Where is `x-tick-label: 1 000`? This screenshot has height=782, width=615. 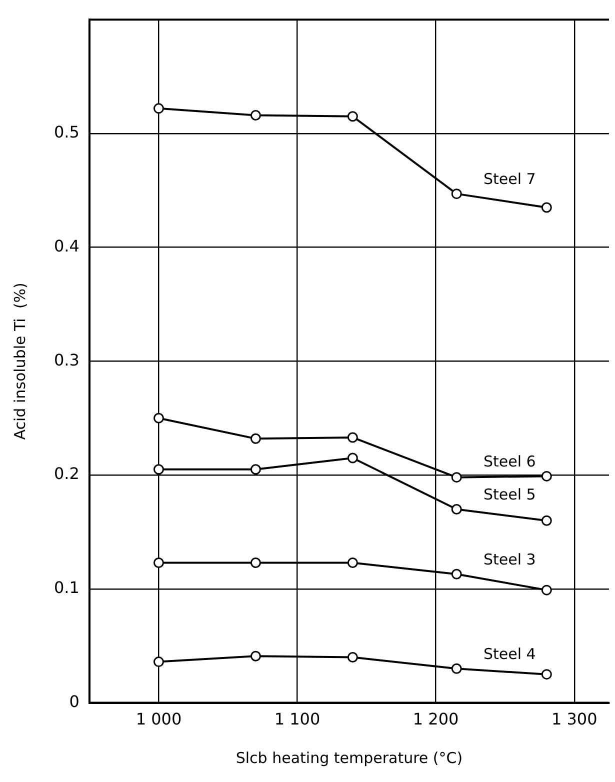
x-tick-label: 1 000 is located at coordinates (159, 719).